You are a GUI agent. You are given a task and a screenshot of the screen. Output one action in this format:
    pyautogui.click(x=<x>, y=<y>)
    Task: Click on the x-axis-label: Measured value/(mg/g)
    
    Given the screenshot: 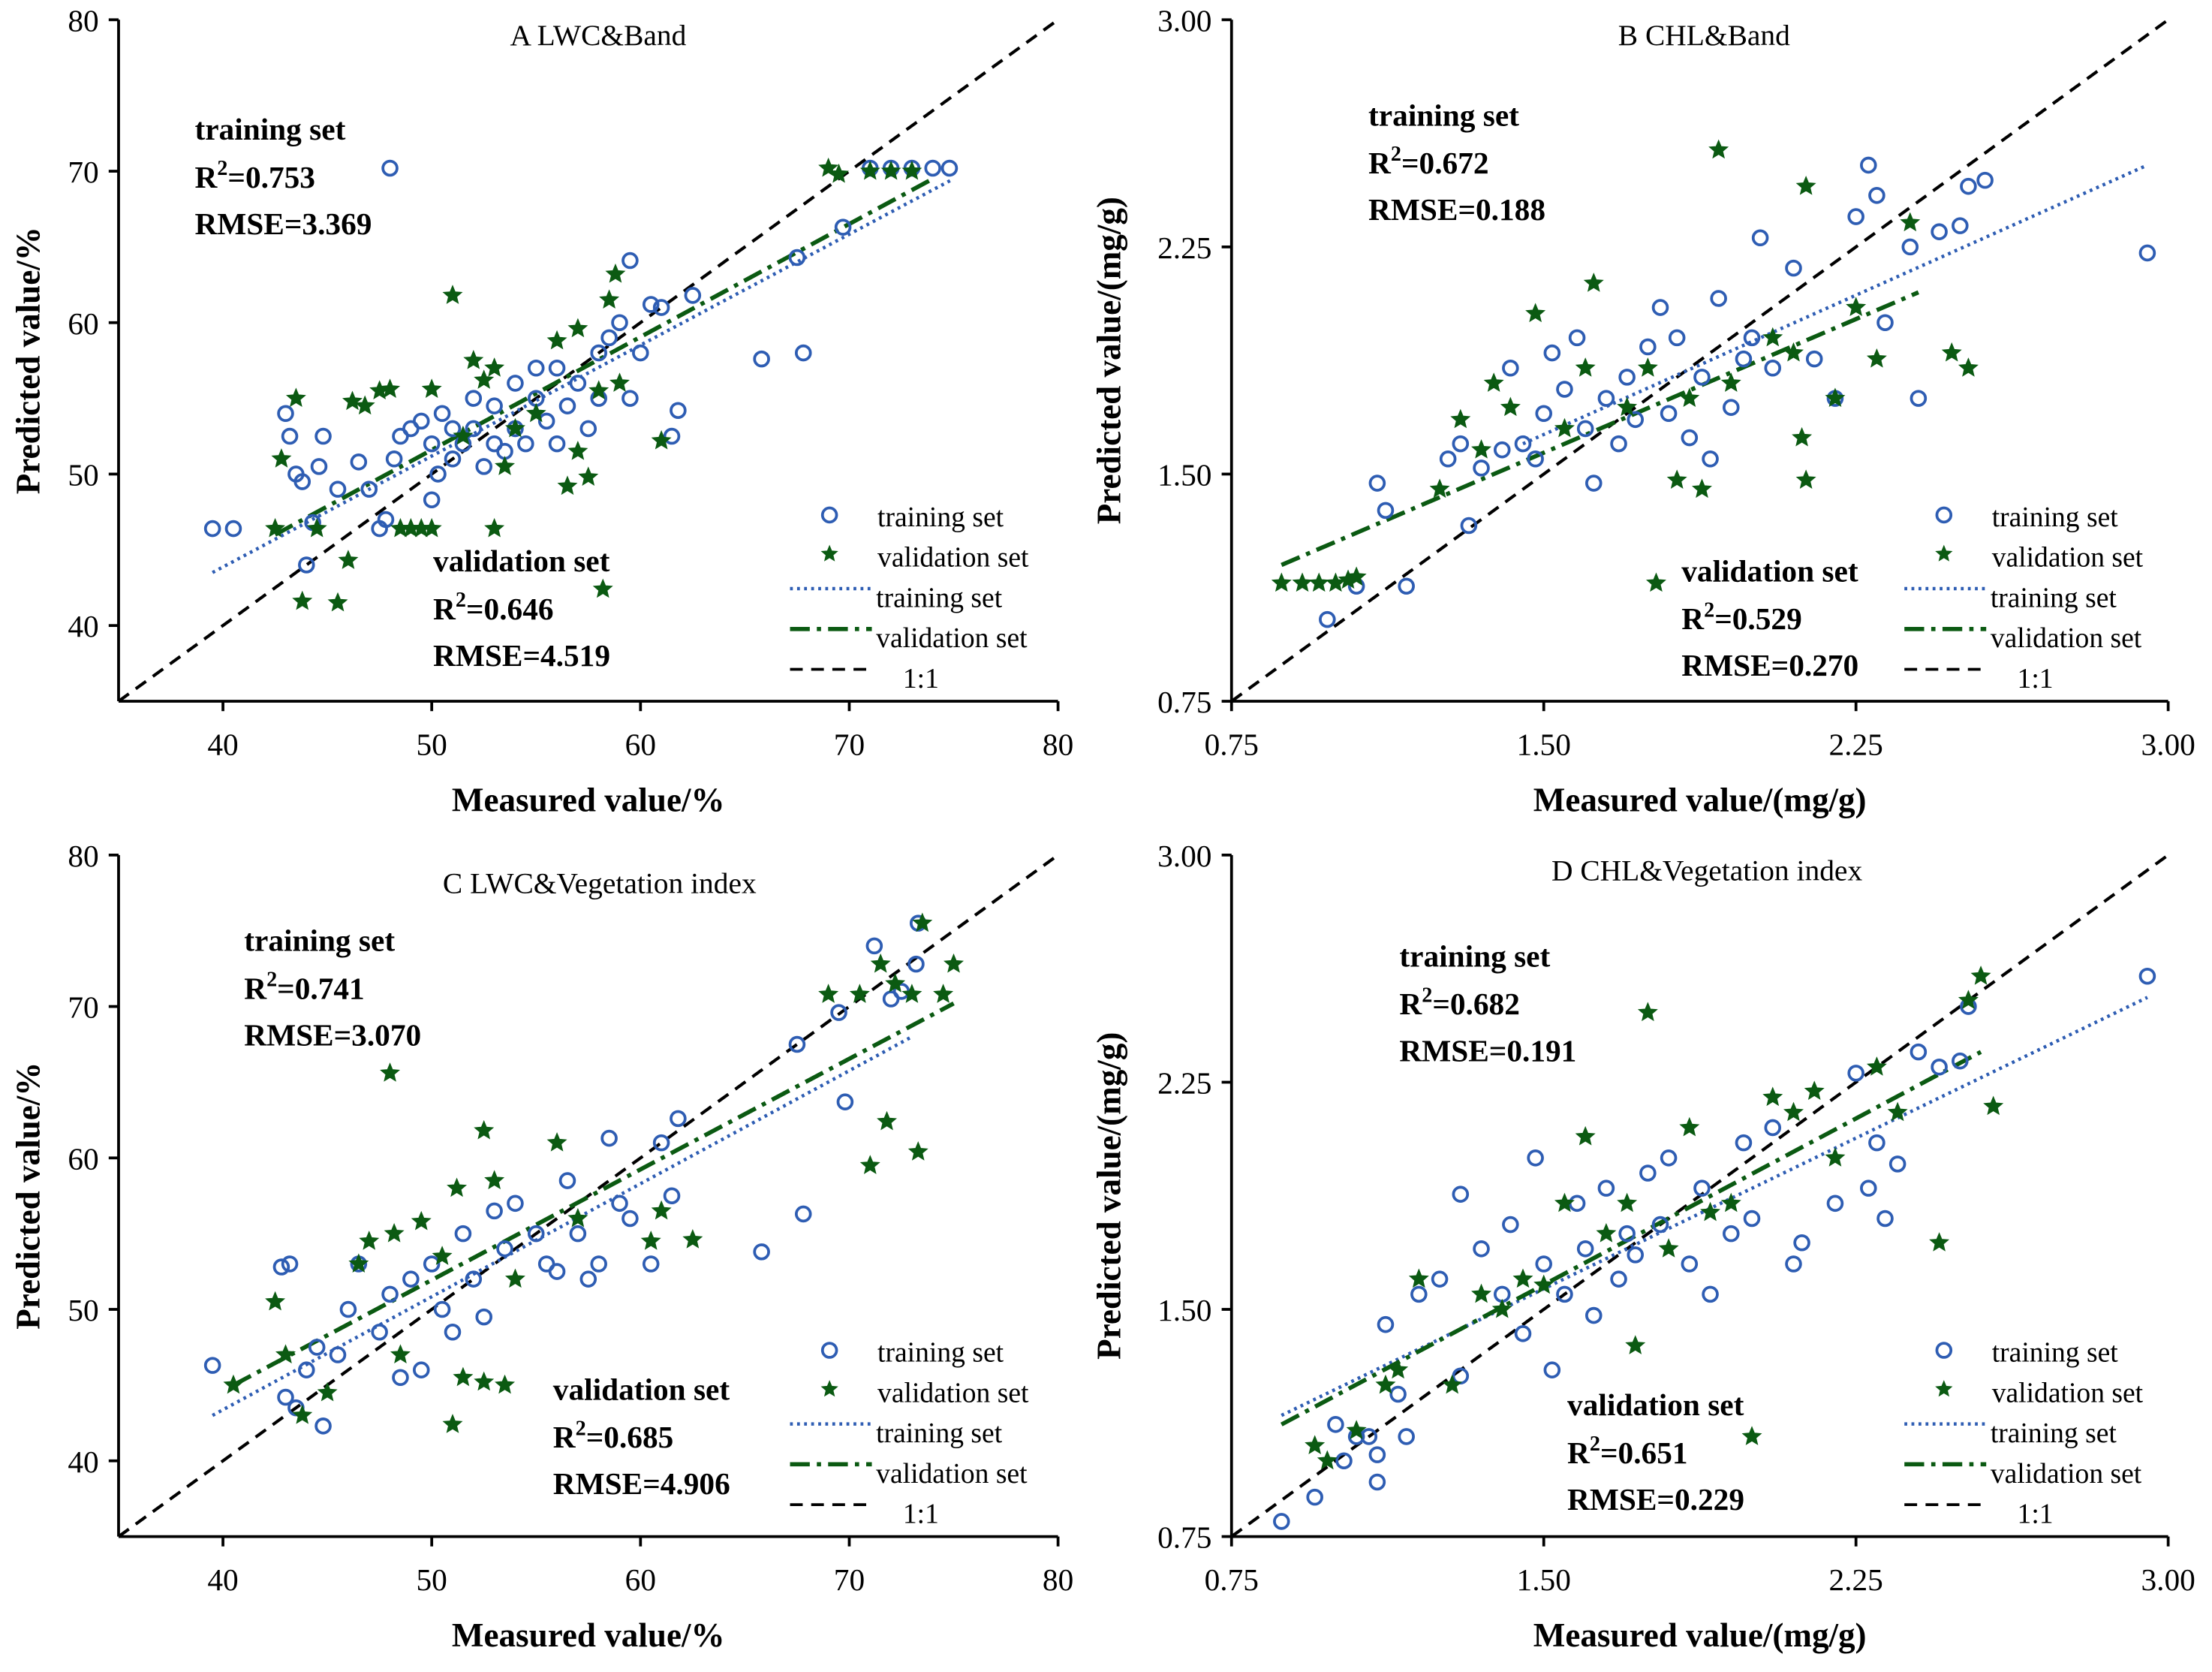 What is the action you would take?
    pyautogui.click(x=1700, y=801)
    